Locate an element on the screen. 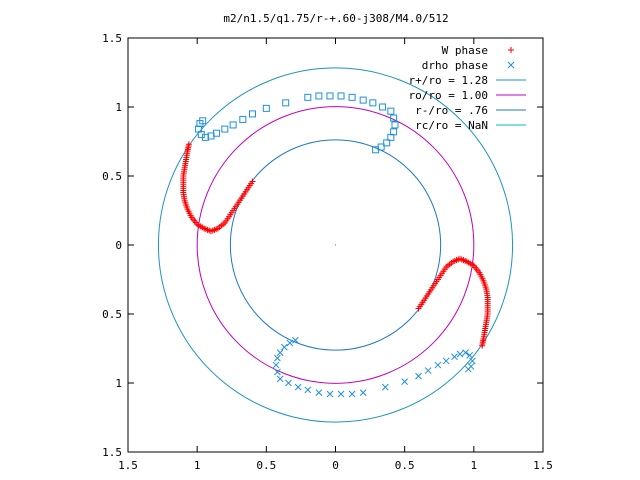  x-tick-label-3: 0 is located at coordinates (335, 465).